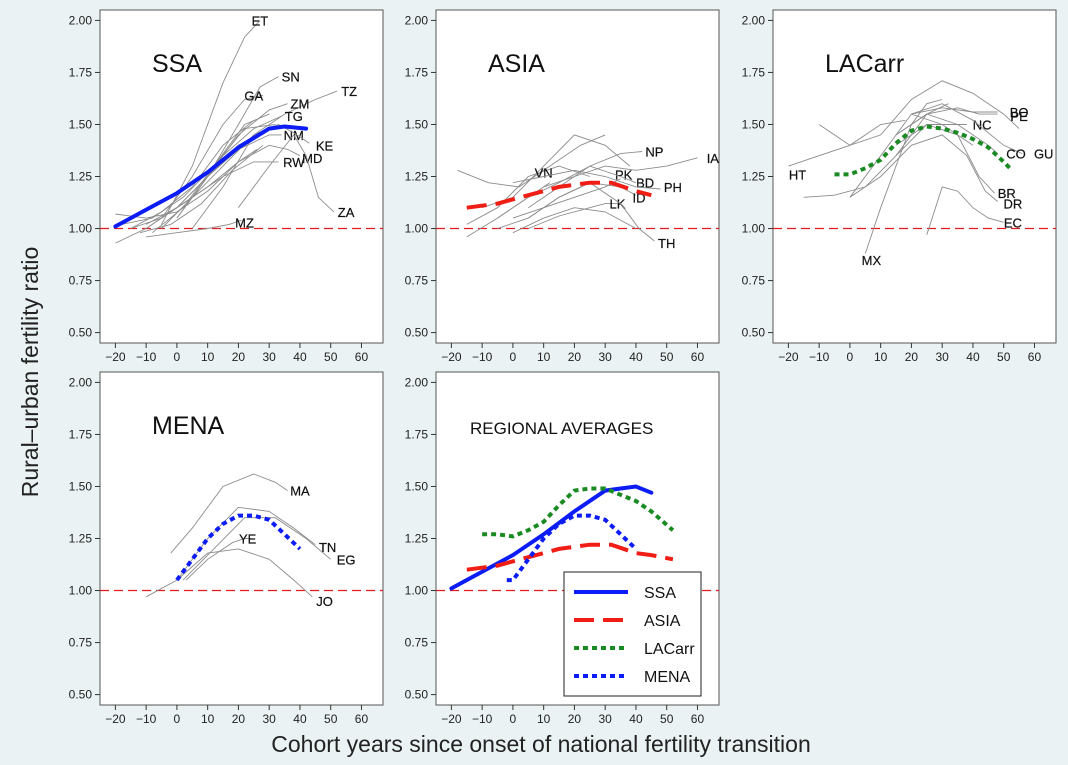  I want to click on country-line-lk, so click(573, 216).